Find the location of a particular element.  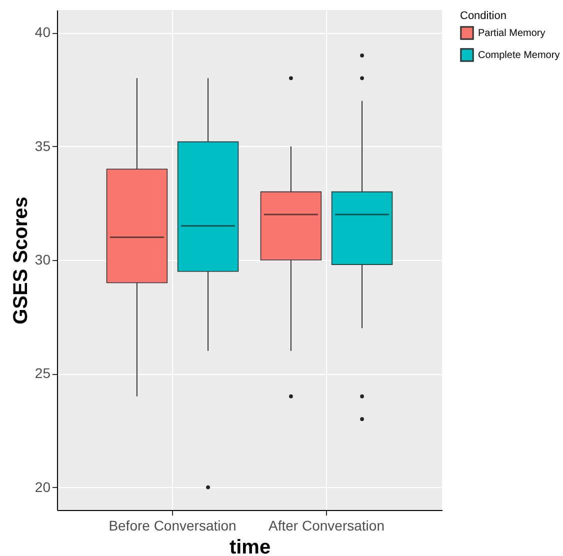

y-tick-label: 20 is located at coordinates (42, 486).